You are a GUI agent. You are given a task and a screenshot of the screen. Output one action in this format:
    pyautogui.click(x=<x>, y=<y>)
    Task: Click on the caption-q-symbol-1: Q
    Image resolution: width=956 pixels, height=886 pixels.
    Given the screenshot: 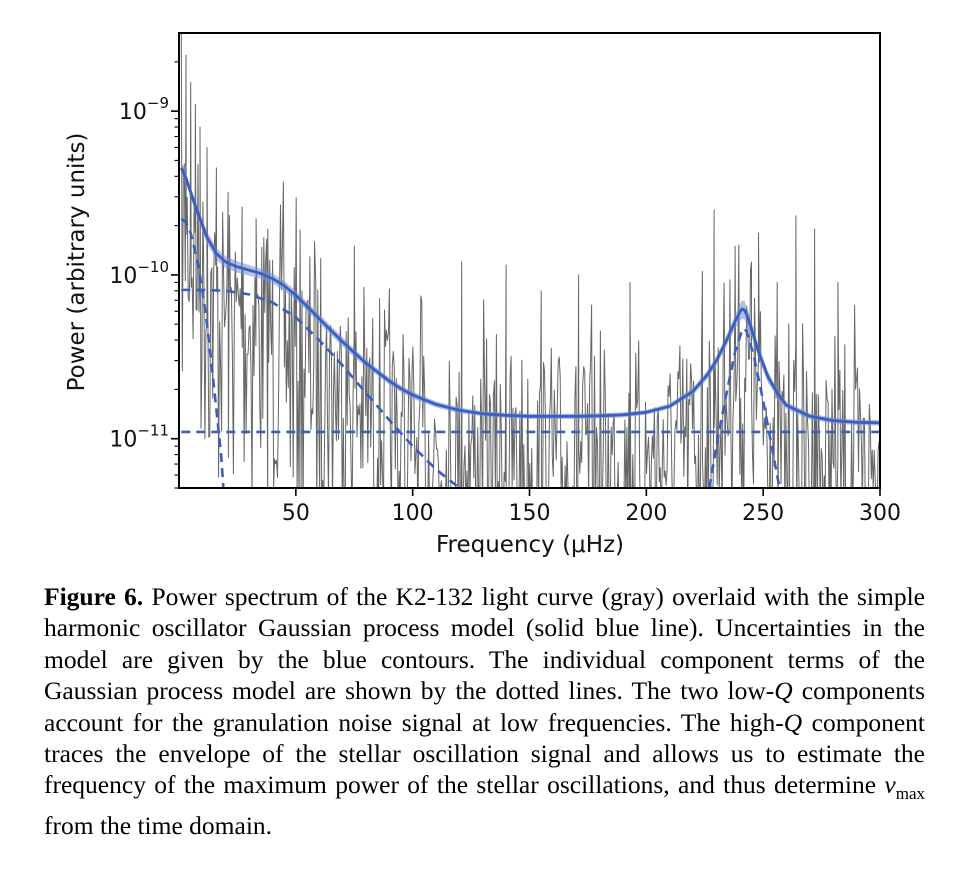 What is the action you would take?
    pyautogui.click(x=783, y=691)
    